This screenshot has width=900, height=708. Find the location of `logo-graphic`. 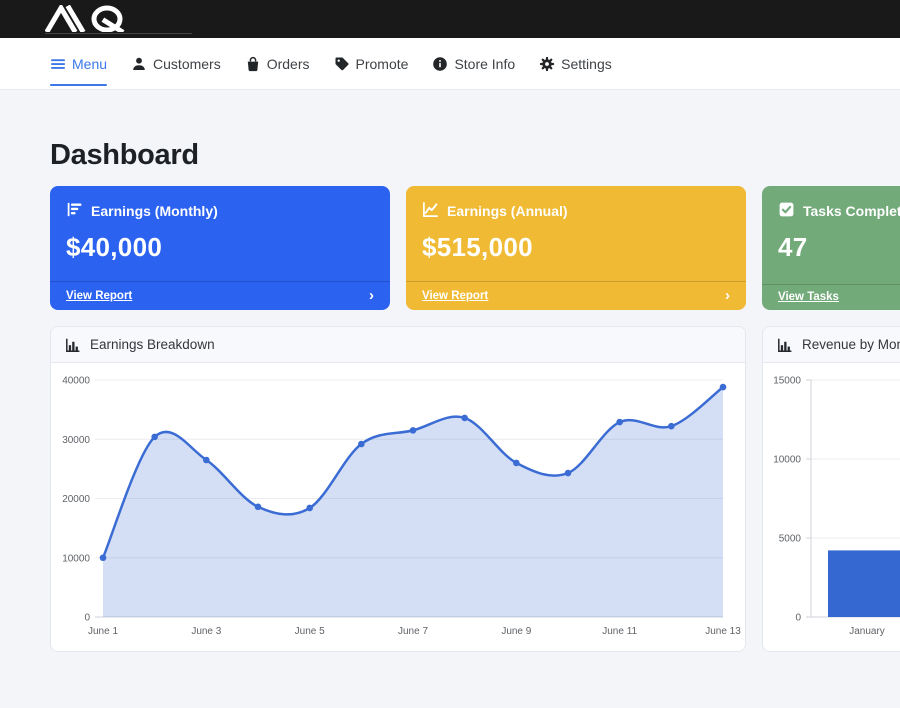

logo-graphic is located at coordinates (84, 19).